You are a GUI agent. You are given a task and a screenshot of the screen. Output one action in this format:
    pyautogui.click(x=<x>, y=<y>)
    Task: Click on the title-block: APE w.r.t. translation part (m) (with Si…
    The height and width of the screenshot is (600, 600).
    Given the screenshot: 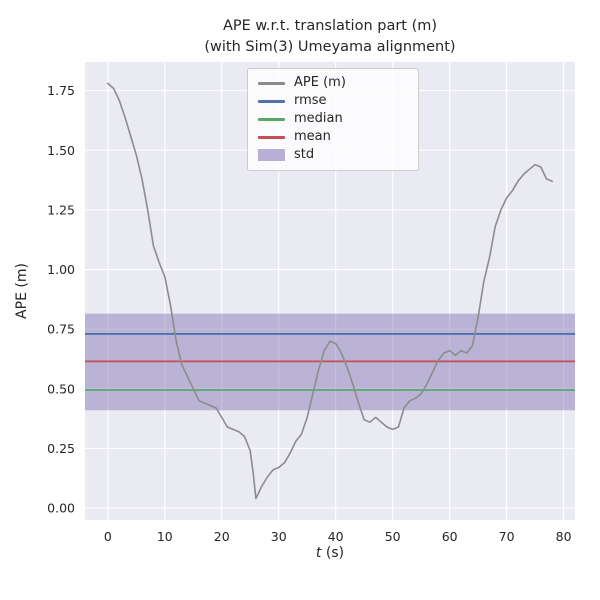 What is the action you would take?
    pyautogui.click(x=330, y=37)
    